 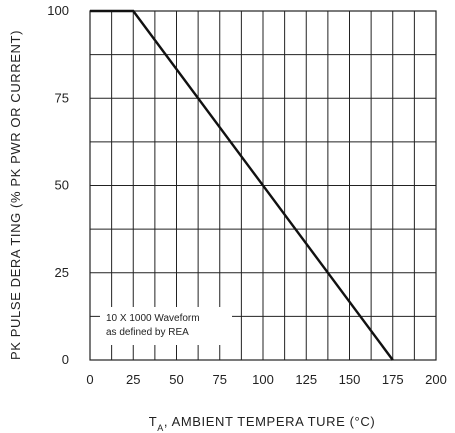 I want to click on annotation-line-1: 10 X 1000 Waveform, so click(x=153, y=318).